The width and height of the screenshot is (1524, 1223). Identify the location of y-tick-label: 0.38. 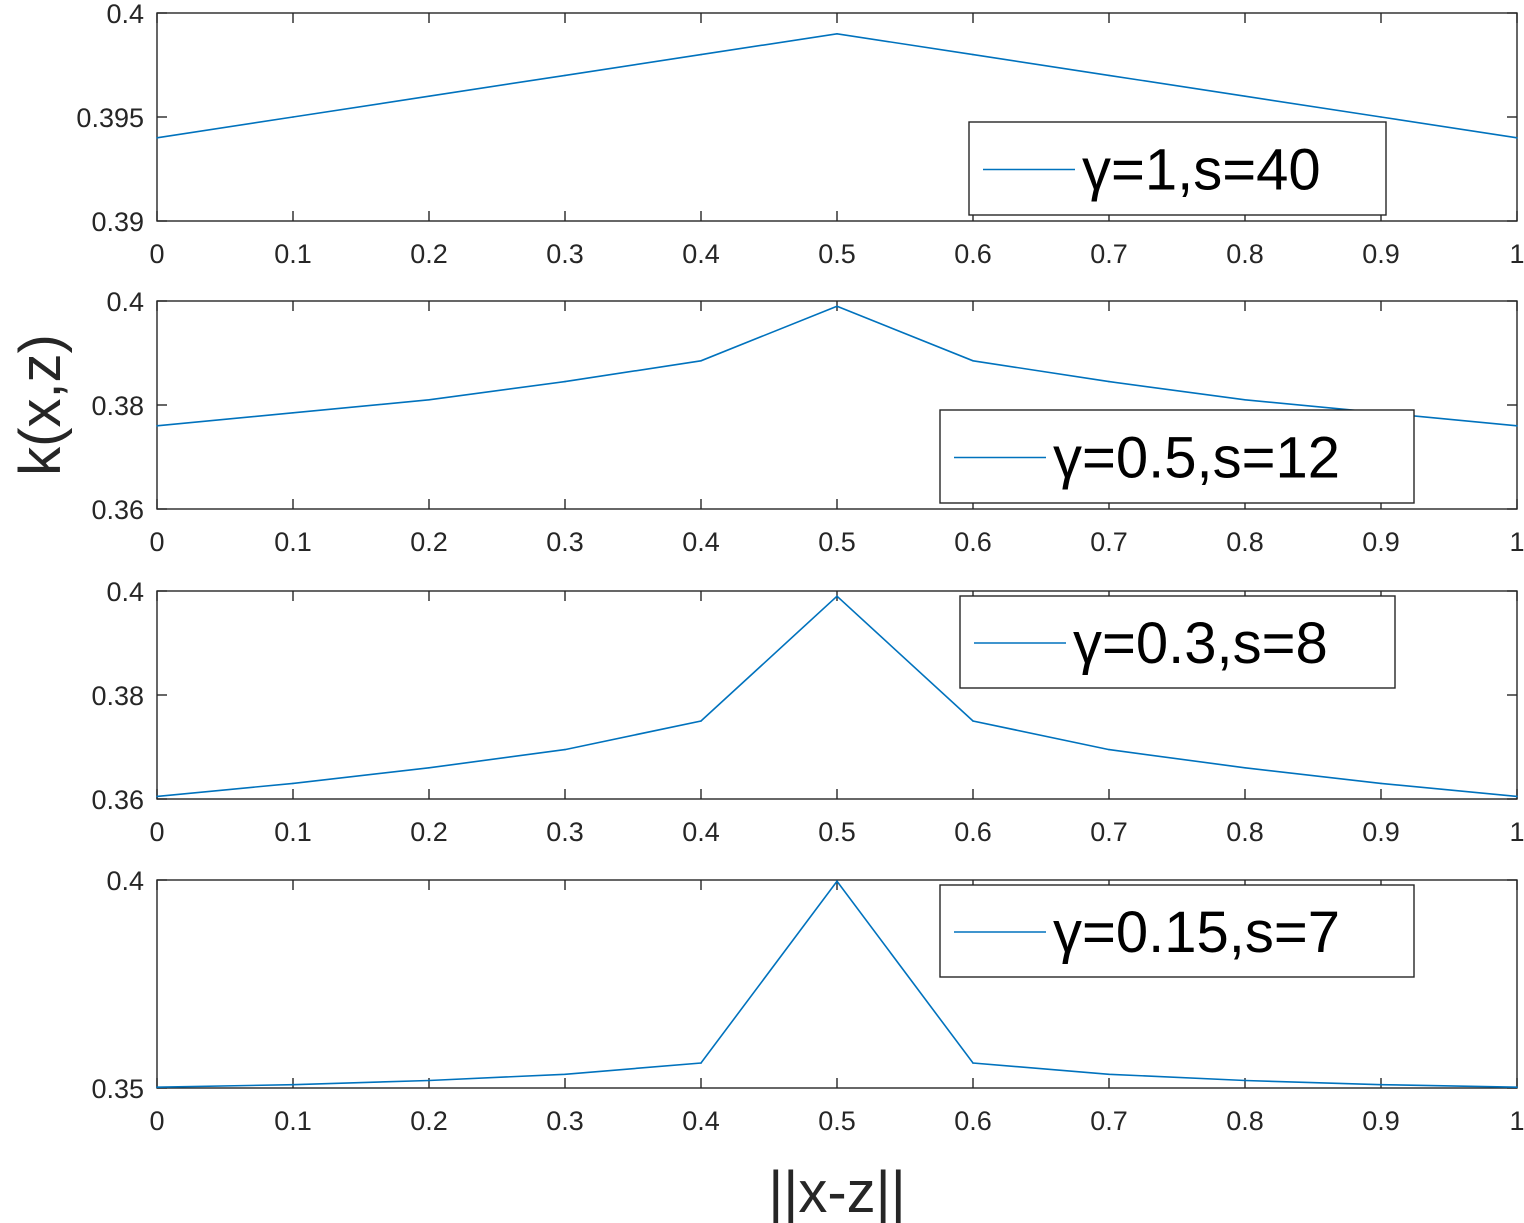
(117, 406).